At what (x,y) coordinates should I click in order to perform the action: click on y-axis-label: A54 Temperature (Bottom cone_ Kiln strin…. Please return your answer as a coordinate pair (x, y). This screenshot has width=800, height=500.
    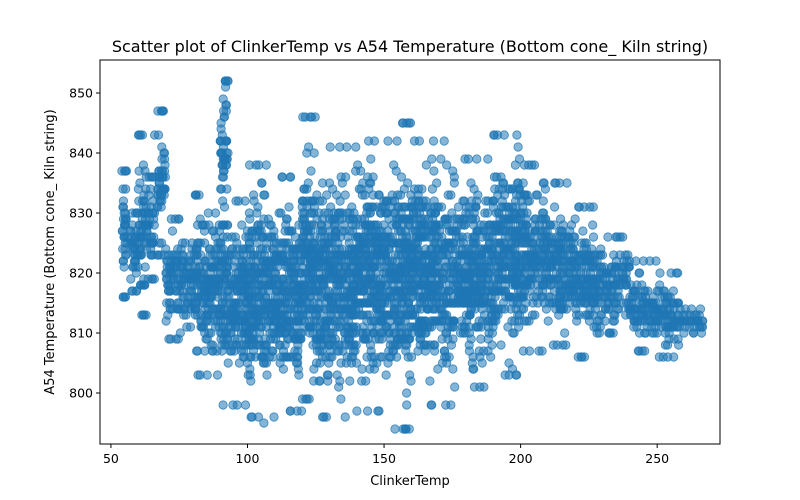
    Looking at the image, I should click on (50, 251).